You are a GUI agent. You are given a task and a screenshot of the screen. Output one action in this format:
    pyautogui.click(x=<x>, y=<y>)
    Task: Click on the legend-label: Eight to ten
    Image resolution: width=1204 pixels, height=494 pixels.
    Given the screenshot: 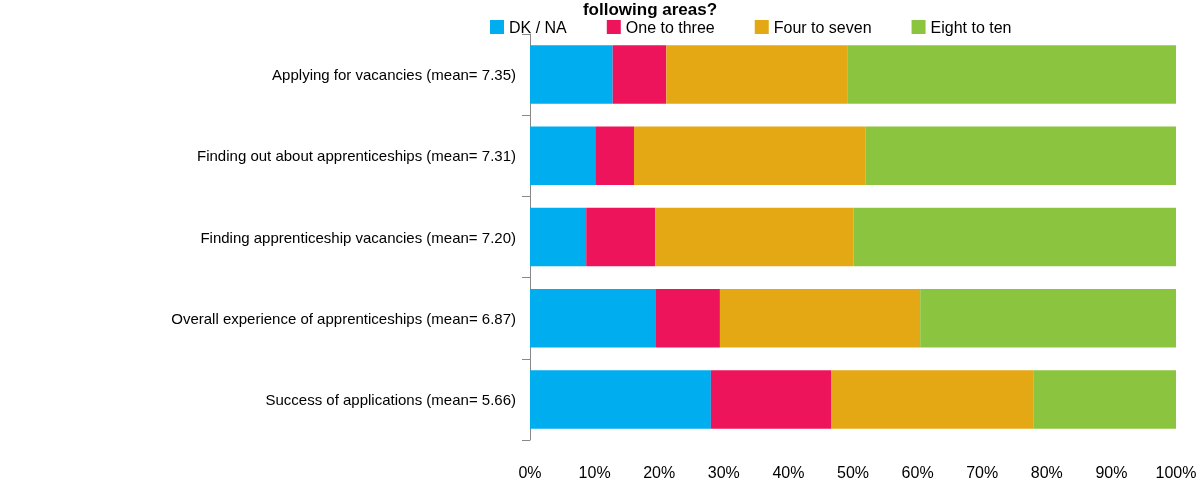 What is the action you would take?
    pyautogui.click(x=971, y=27)
    